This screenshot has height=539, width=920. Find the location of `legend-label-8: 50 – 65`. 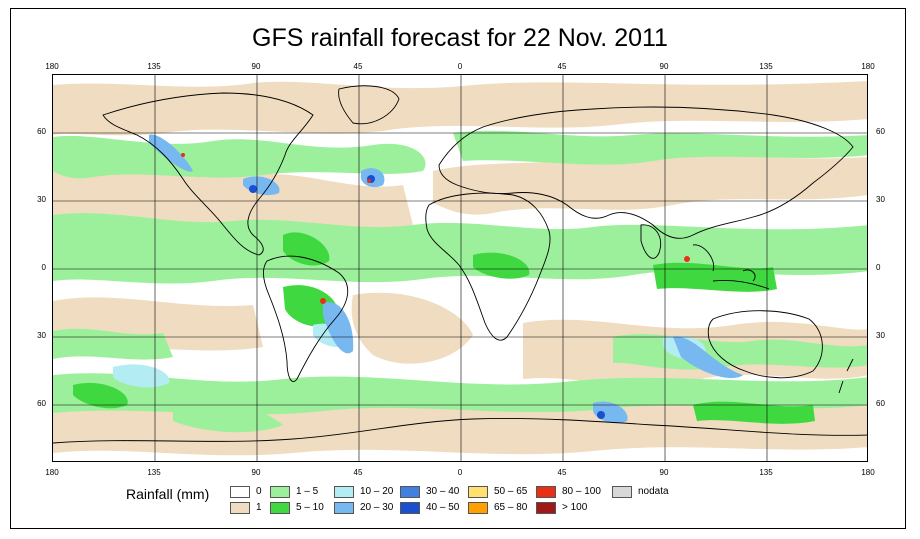

legend-label-8: 50 – 65 is located at coordinates (511, 491).